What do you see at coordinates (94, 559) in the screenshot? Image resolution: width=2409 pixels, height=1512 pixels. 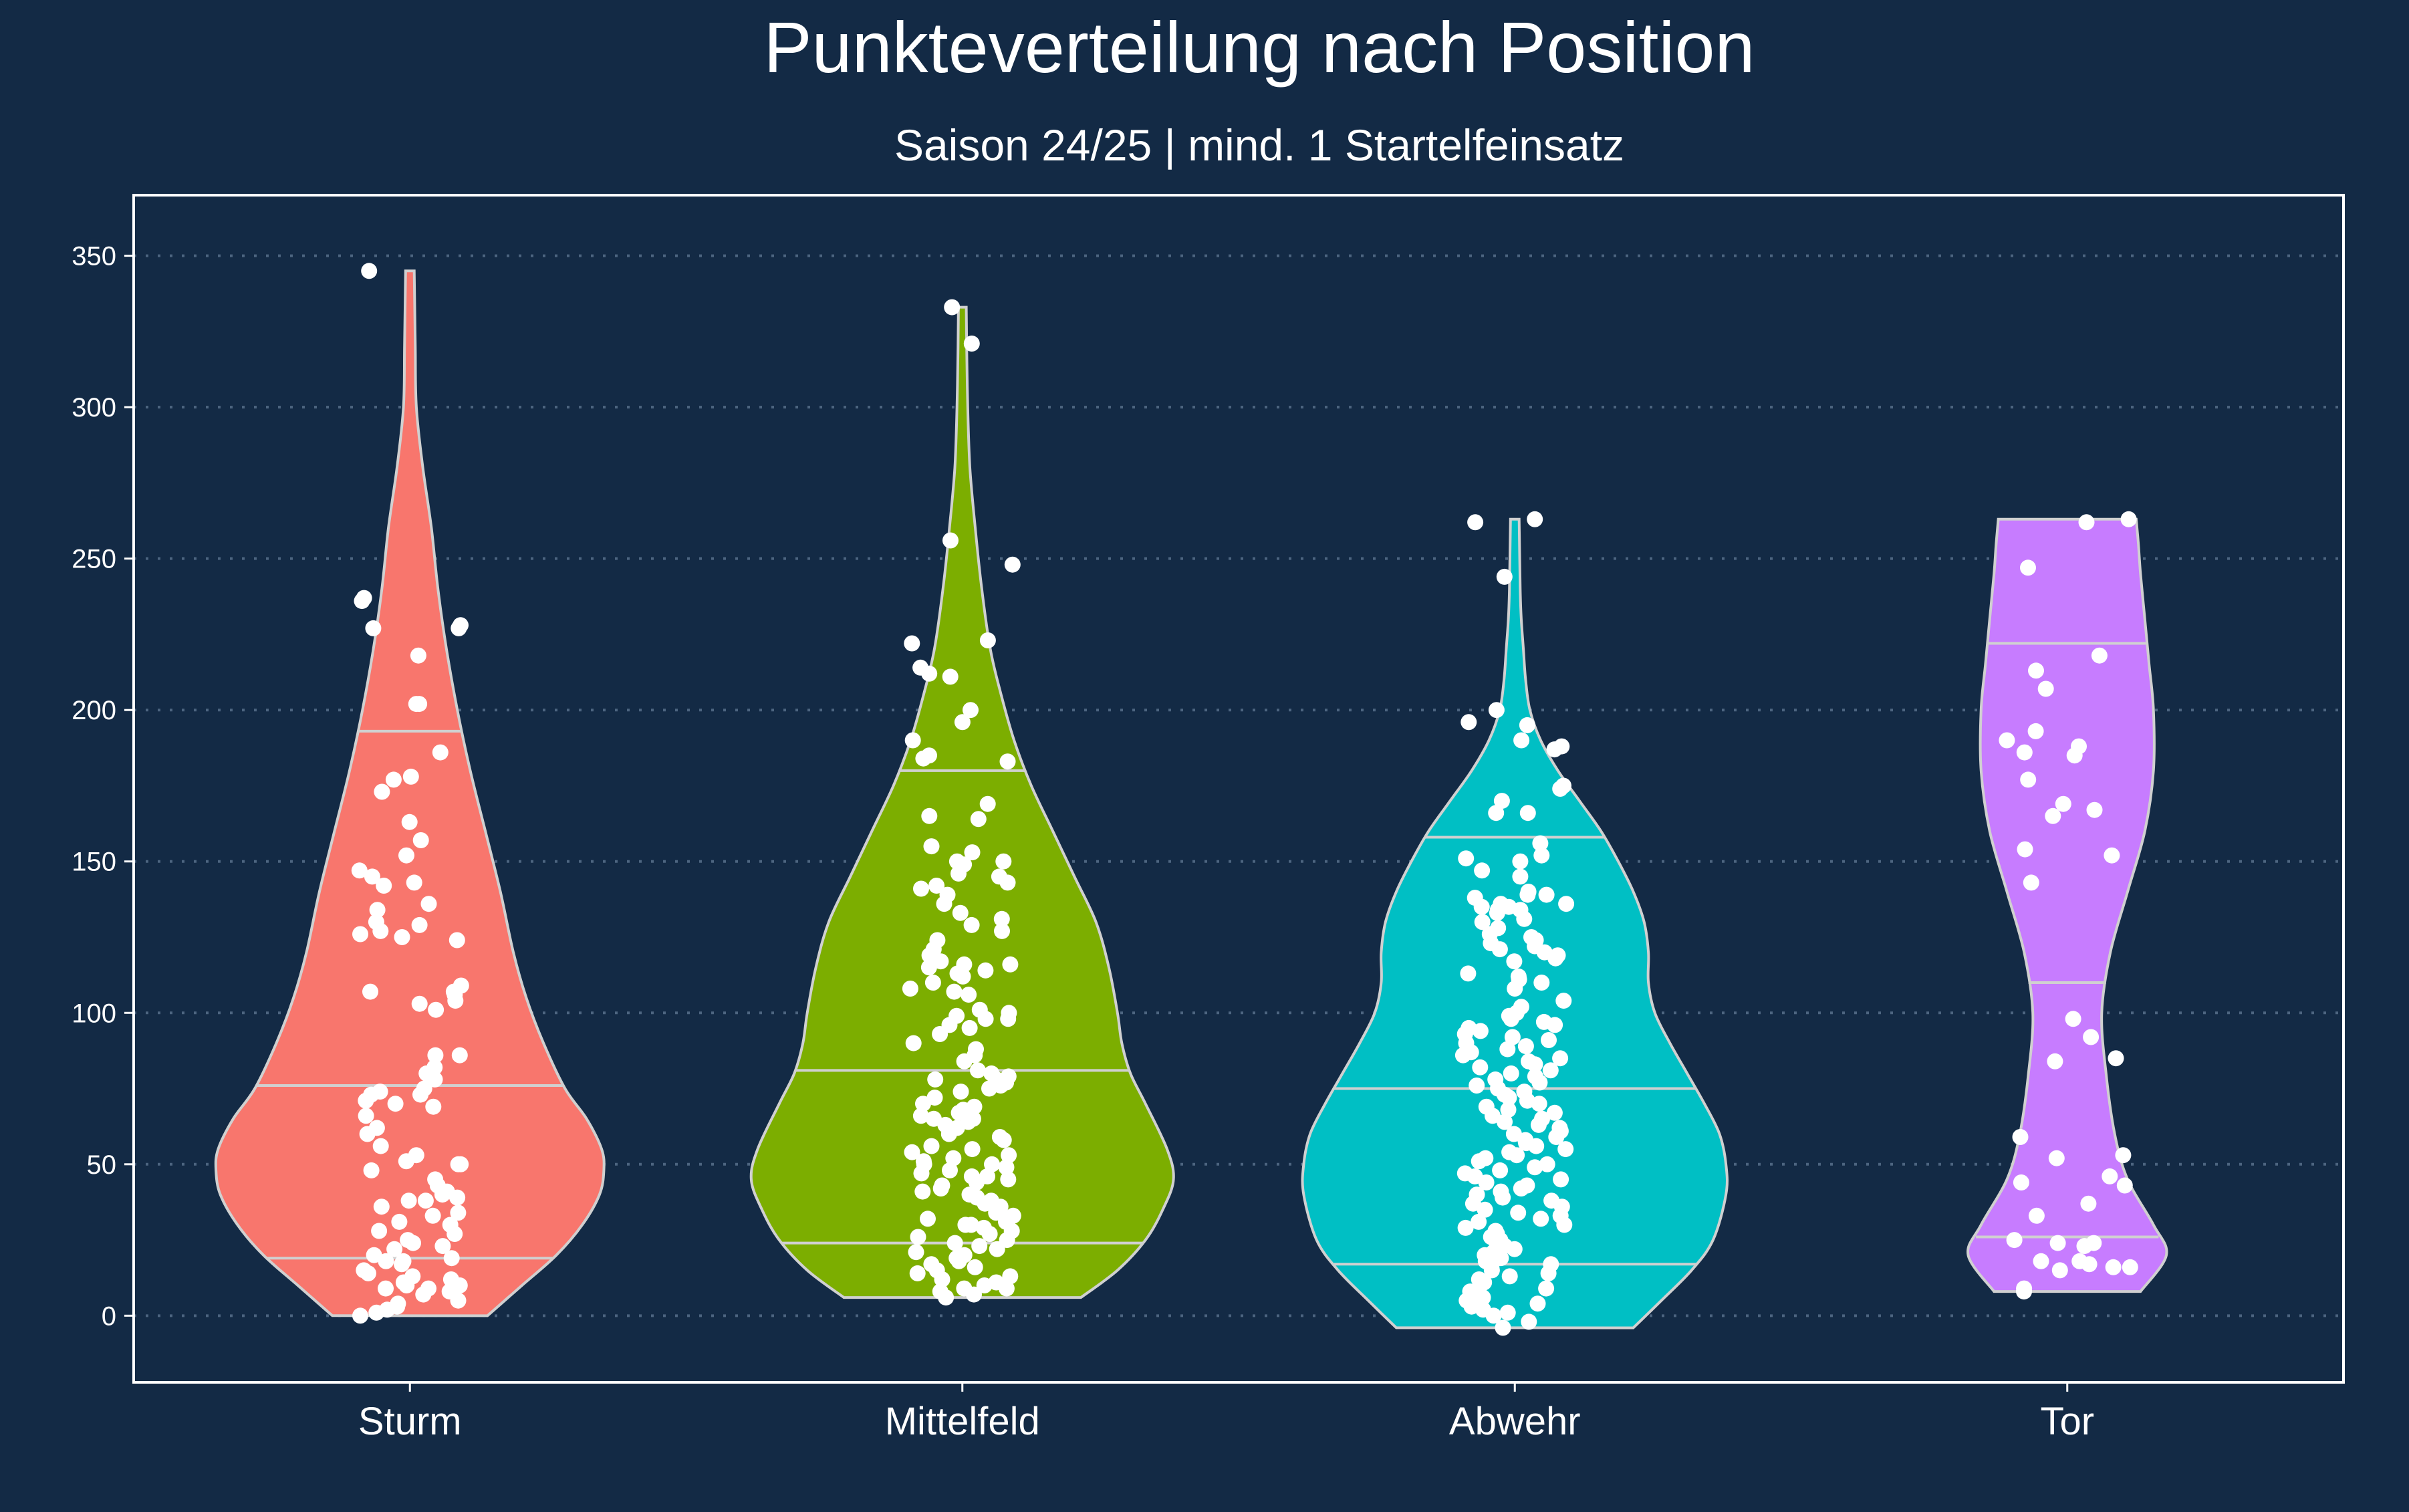 I see `y-tick-label-250: 250` at bounding box center [94, 559].